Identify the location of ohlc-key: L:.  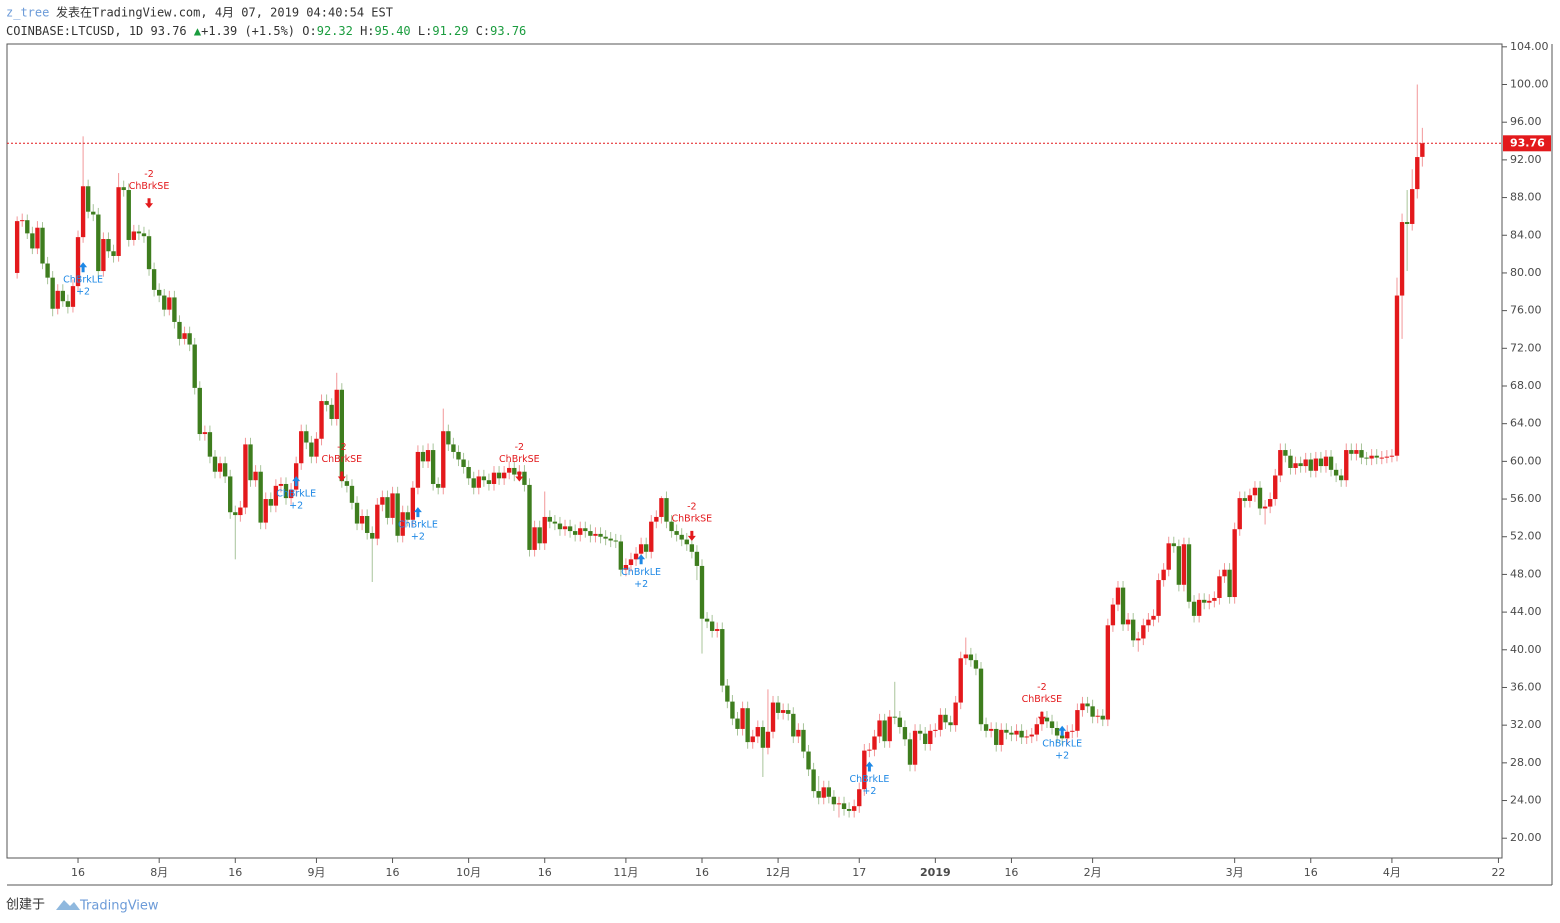
(425, 31).